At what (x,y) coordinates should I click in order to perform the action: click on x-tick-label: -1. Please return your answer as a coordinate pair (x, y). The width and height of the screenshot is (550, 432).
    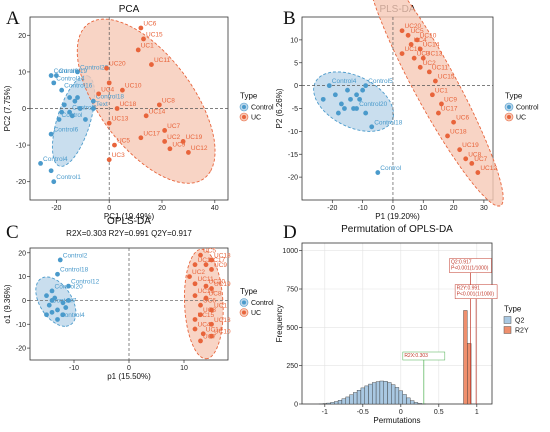
    Looking at the image, I should click on (325, 412).